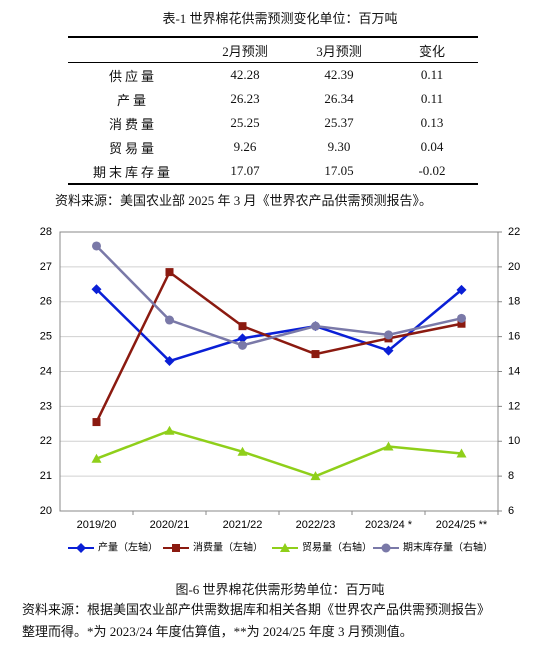  What do you see at coordinates (273, 147) in the screenshot?
I see `row: 贸易量 9.26 9.30 0.04` at bounding box center [273, 147].